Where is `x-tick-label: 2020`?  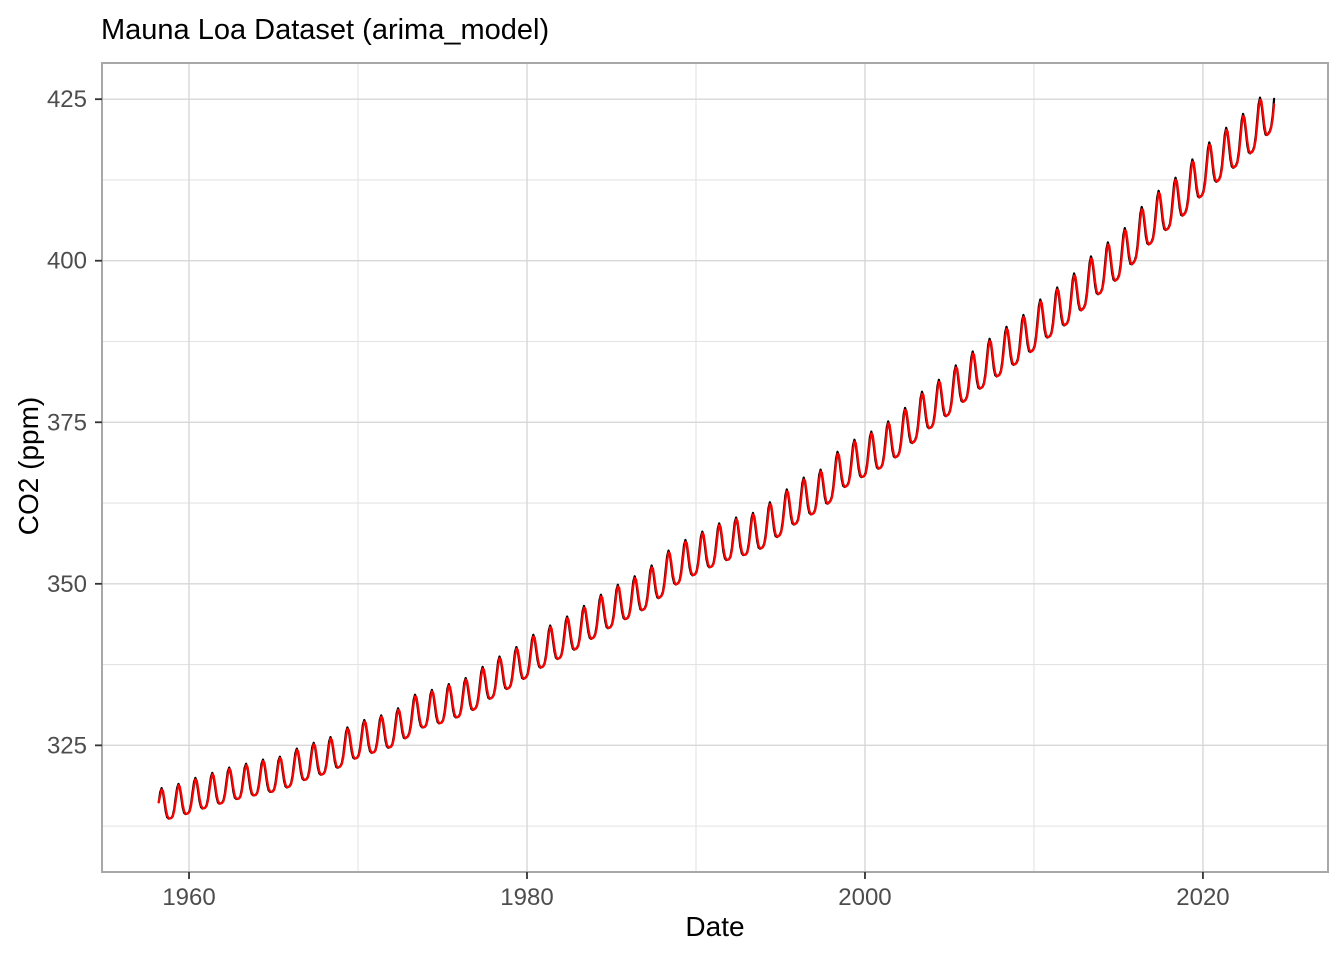
x-tick-label: 2020 is located at coordinates (1202, 897).